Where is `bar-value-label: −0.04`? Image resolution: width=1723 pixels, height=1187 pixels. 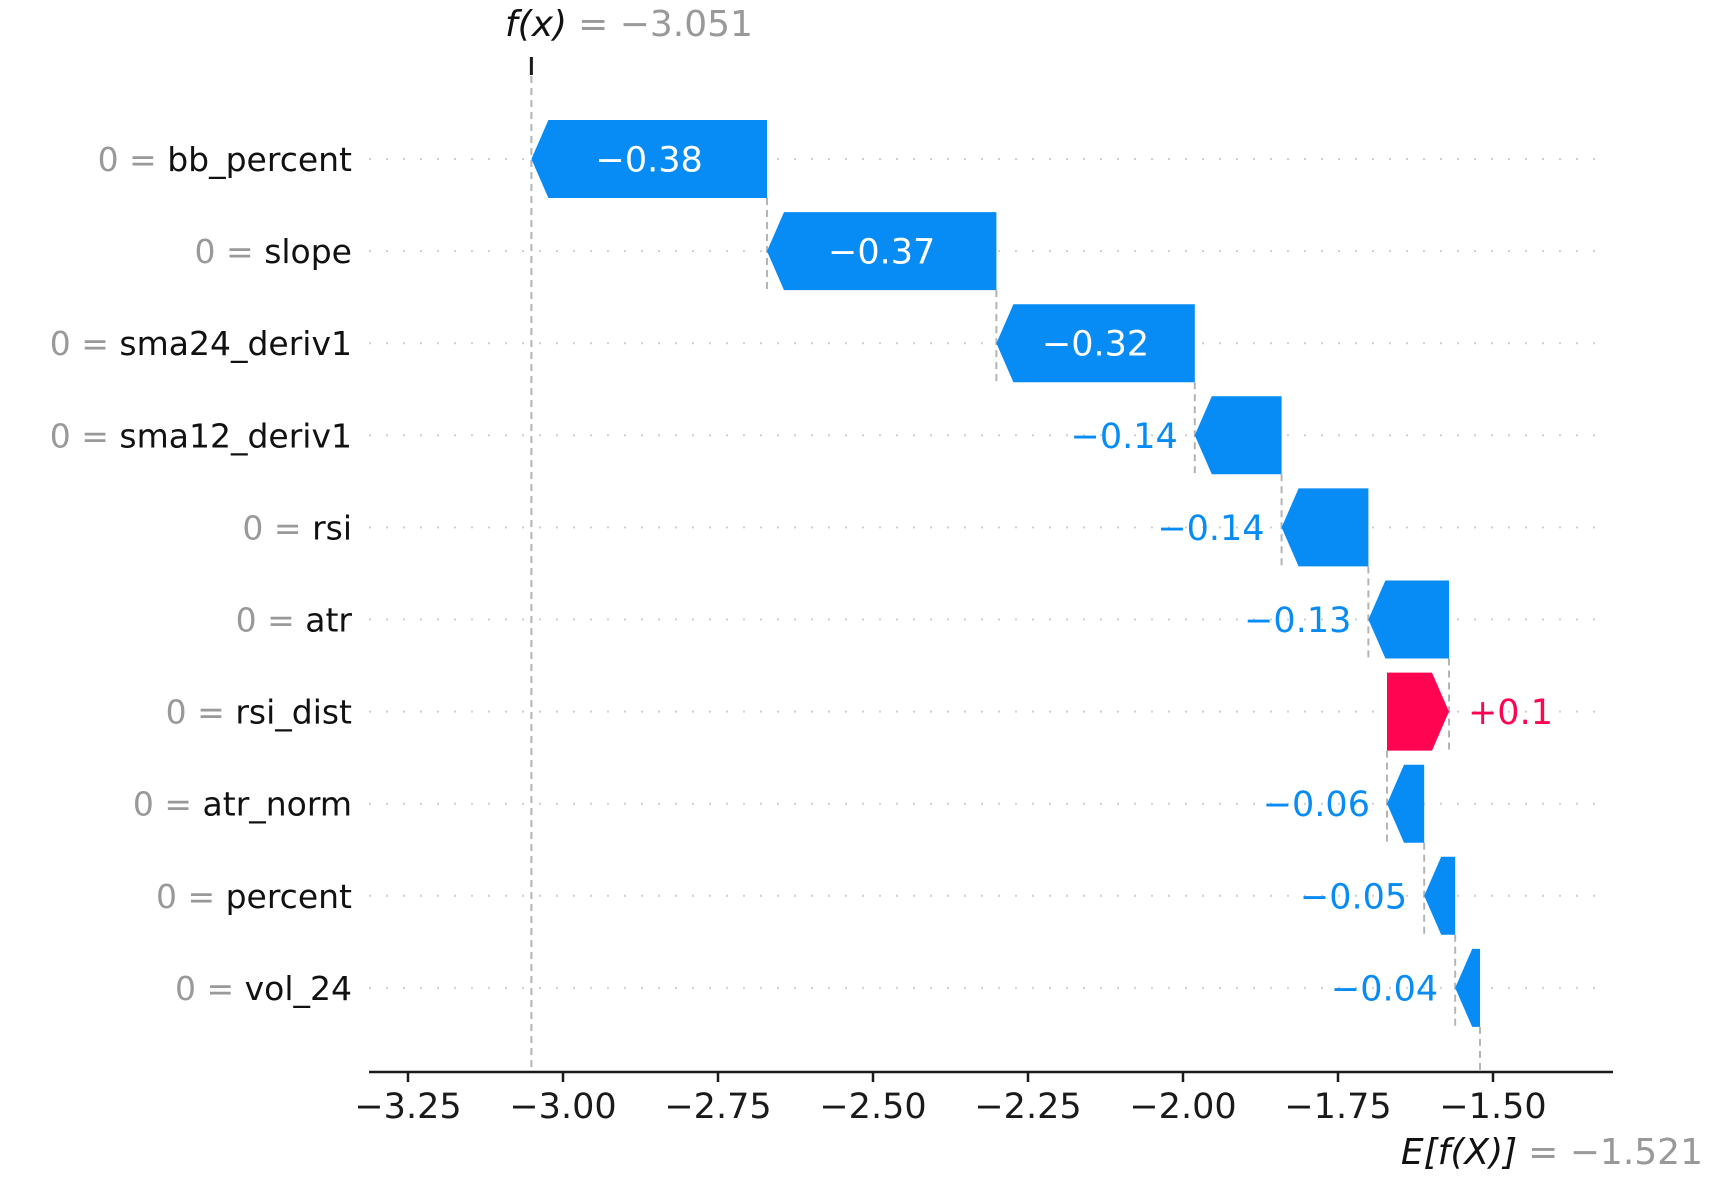 bar-value-label: −0.04 is located at coordinates (1384, 989).